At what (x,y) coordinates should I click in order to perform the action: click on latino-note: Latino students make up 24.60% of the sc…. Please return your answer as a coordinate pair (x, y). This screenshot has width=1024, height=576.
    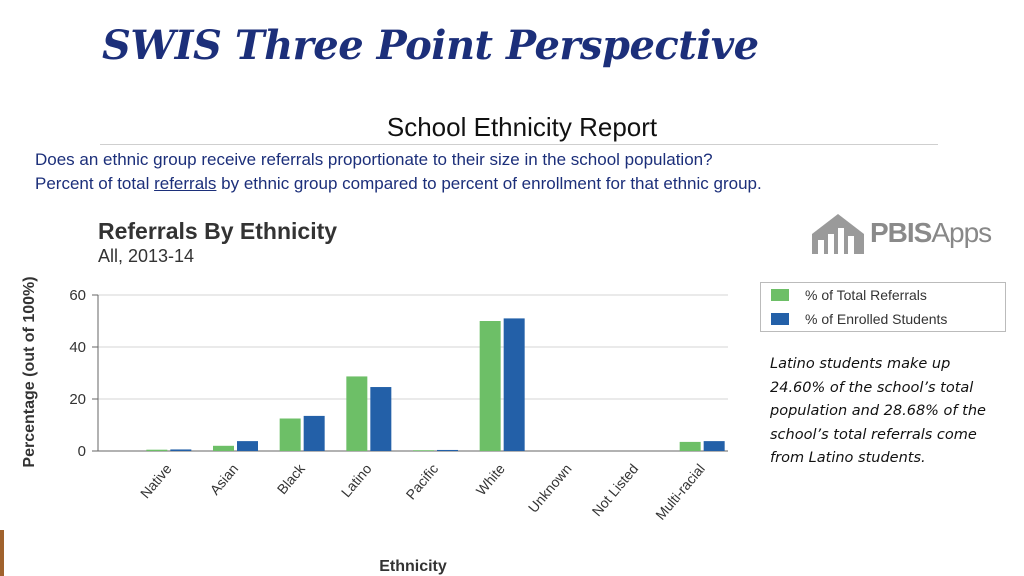
    Looking at the image, I should click on (878, 411).